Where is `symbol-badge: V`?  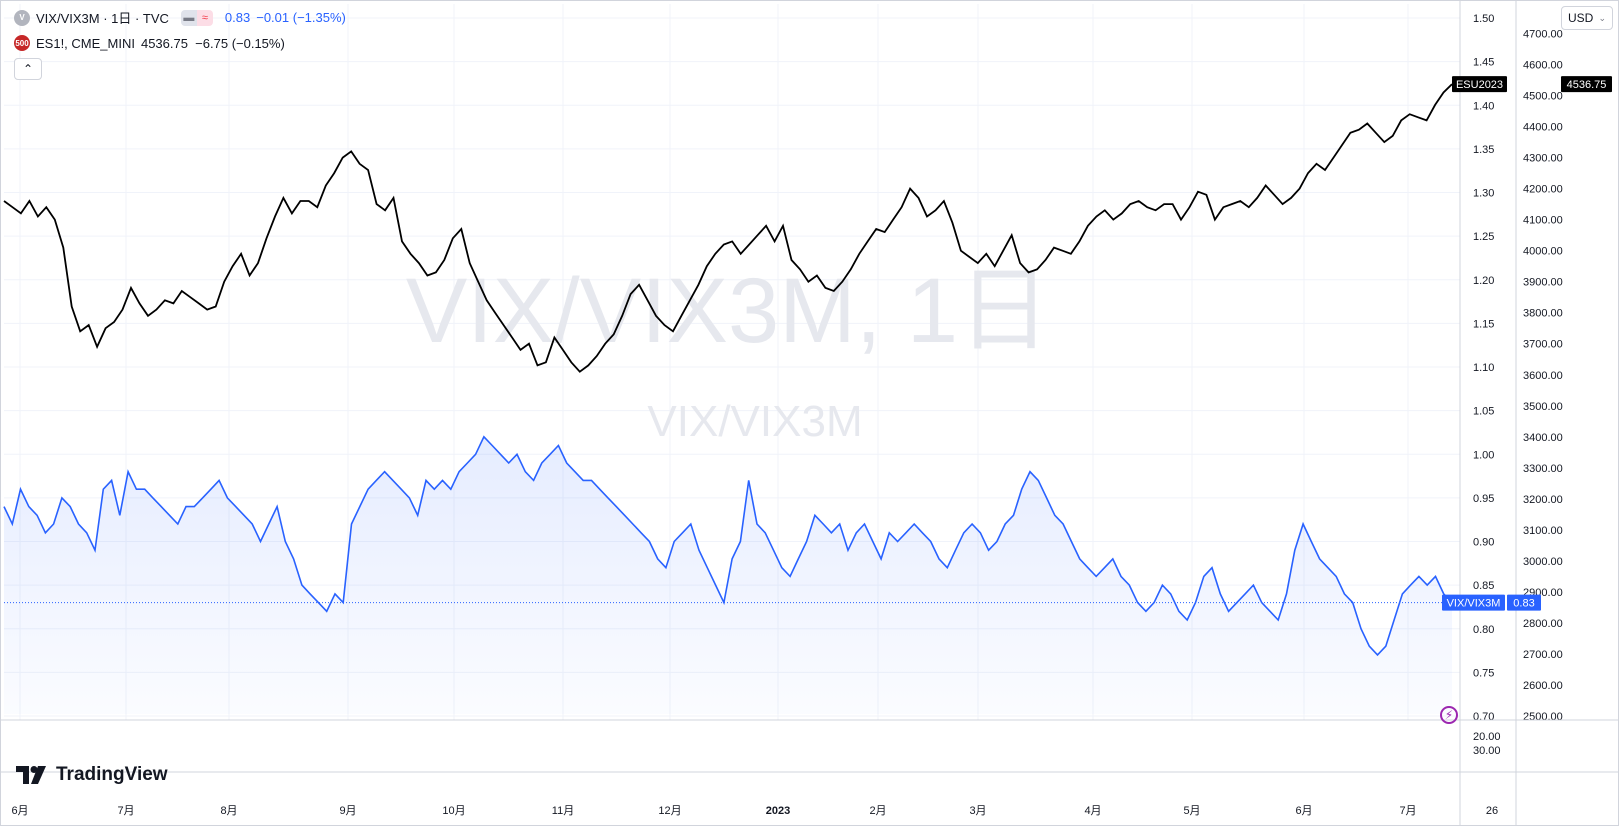 symbol-badge: V is located at coordinates (22, 17).